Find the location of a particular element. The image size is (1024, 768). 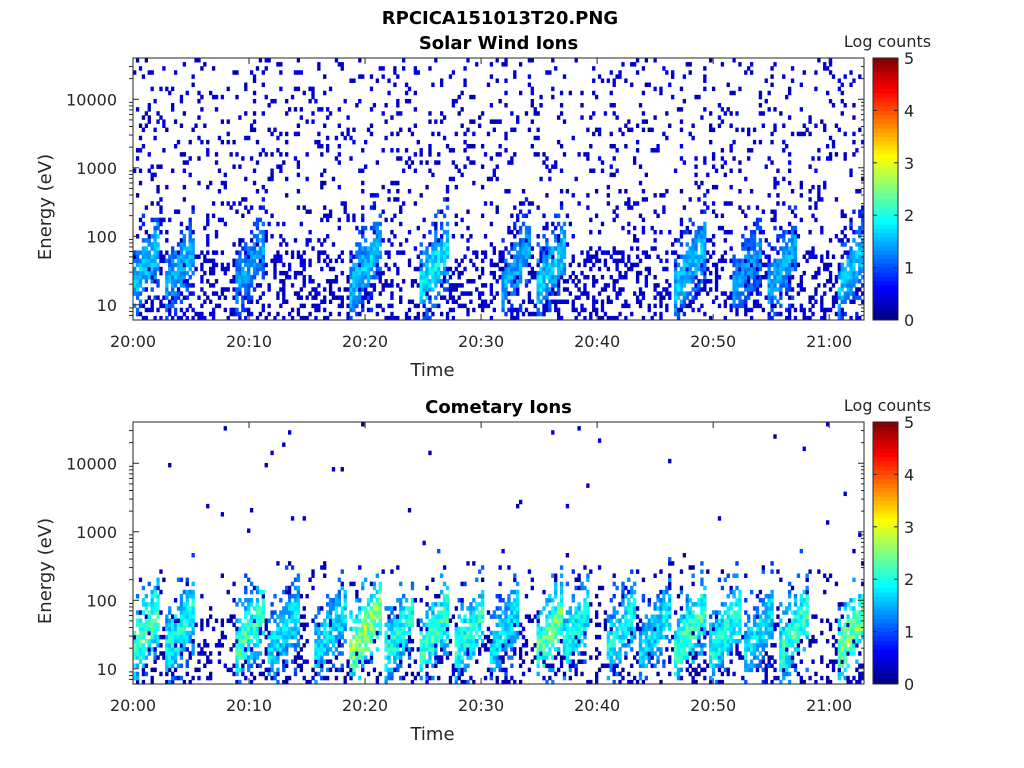

y-tick-label: 1000 is located at coordinates (96, 168).